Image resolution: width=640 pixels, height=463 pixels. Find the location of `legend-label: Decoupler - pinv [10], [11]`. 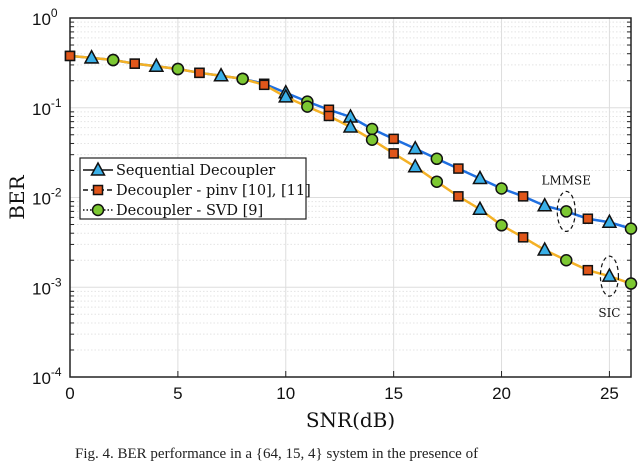

legend-label: Decoupler - pinv [10], [11] is located at coordinates (213, 191).